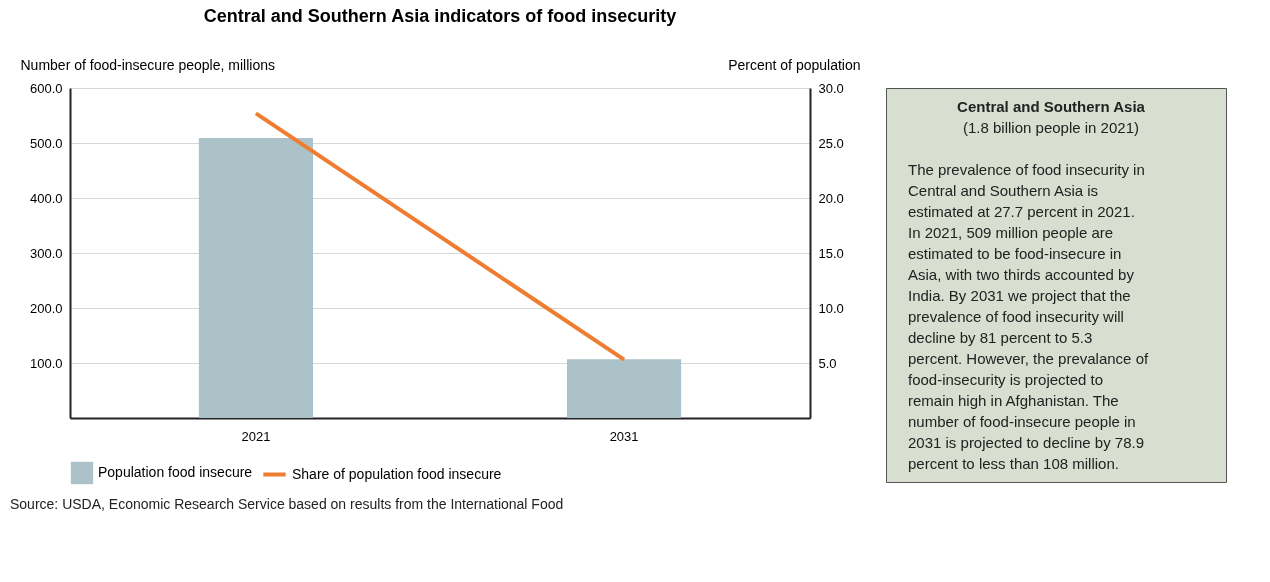 Image resolution: width=1270 pixels, height=582 pixels. What do you see at coordinates (46, 308) in the screenshot?
I see `y-tick-label: 200.0` at bounding box center [46, 308].